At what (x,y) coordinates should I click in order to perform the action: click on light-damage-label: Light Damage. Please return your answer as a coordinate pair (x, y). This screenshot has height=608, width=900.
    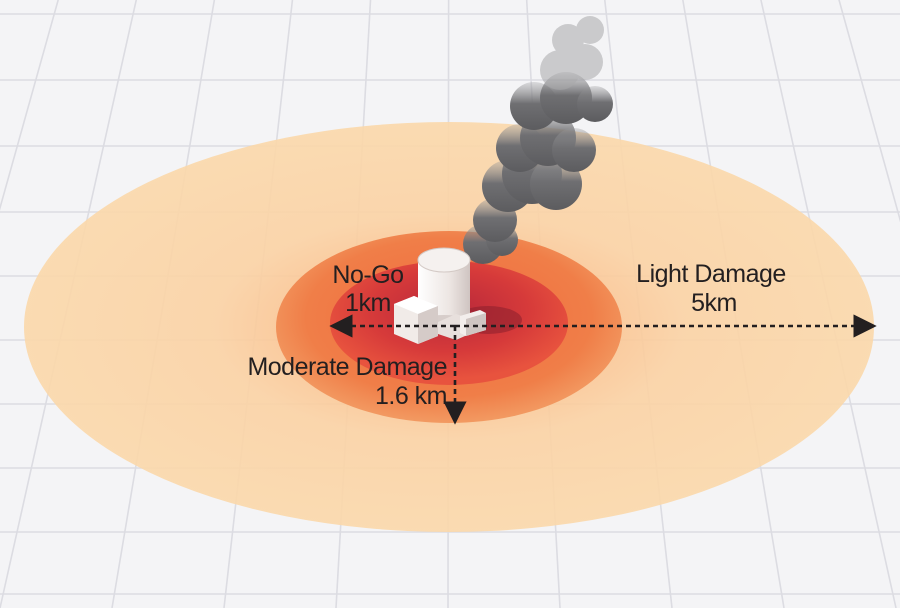
    Looking at the image, I should click on (711, 274).